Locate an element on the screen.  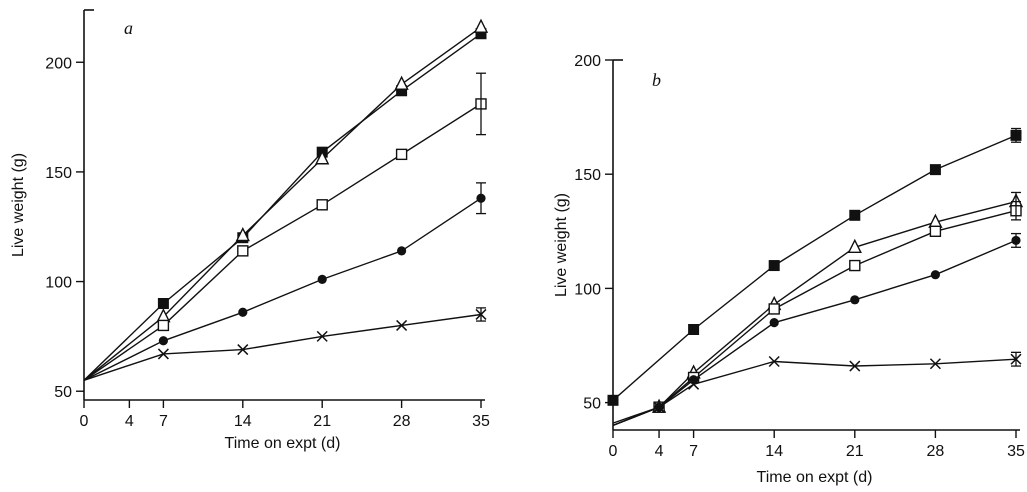
panel-letter: b is located at coordinates (656, 80).